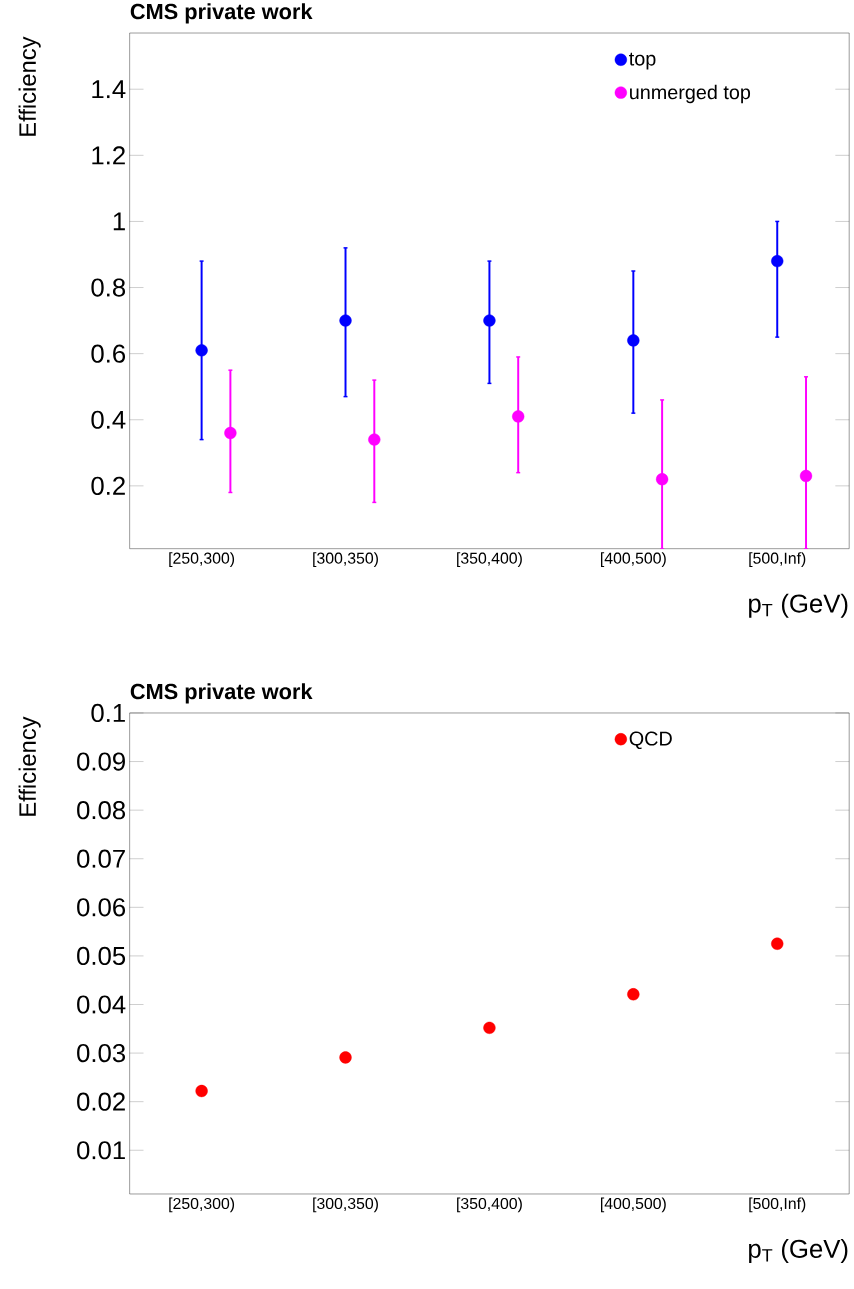  I want to click on y-tick-label: 0.01, so click(101, 1150).